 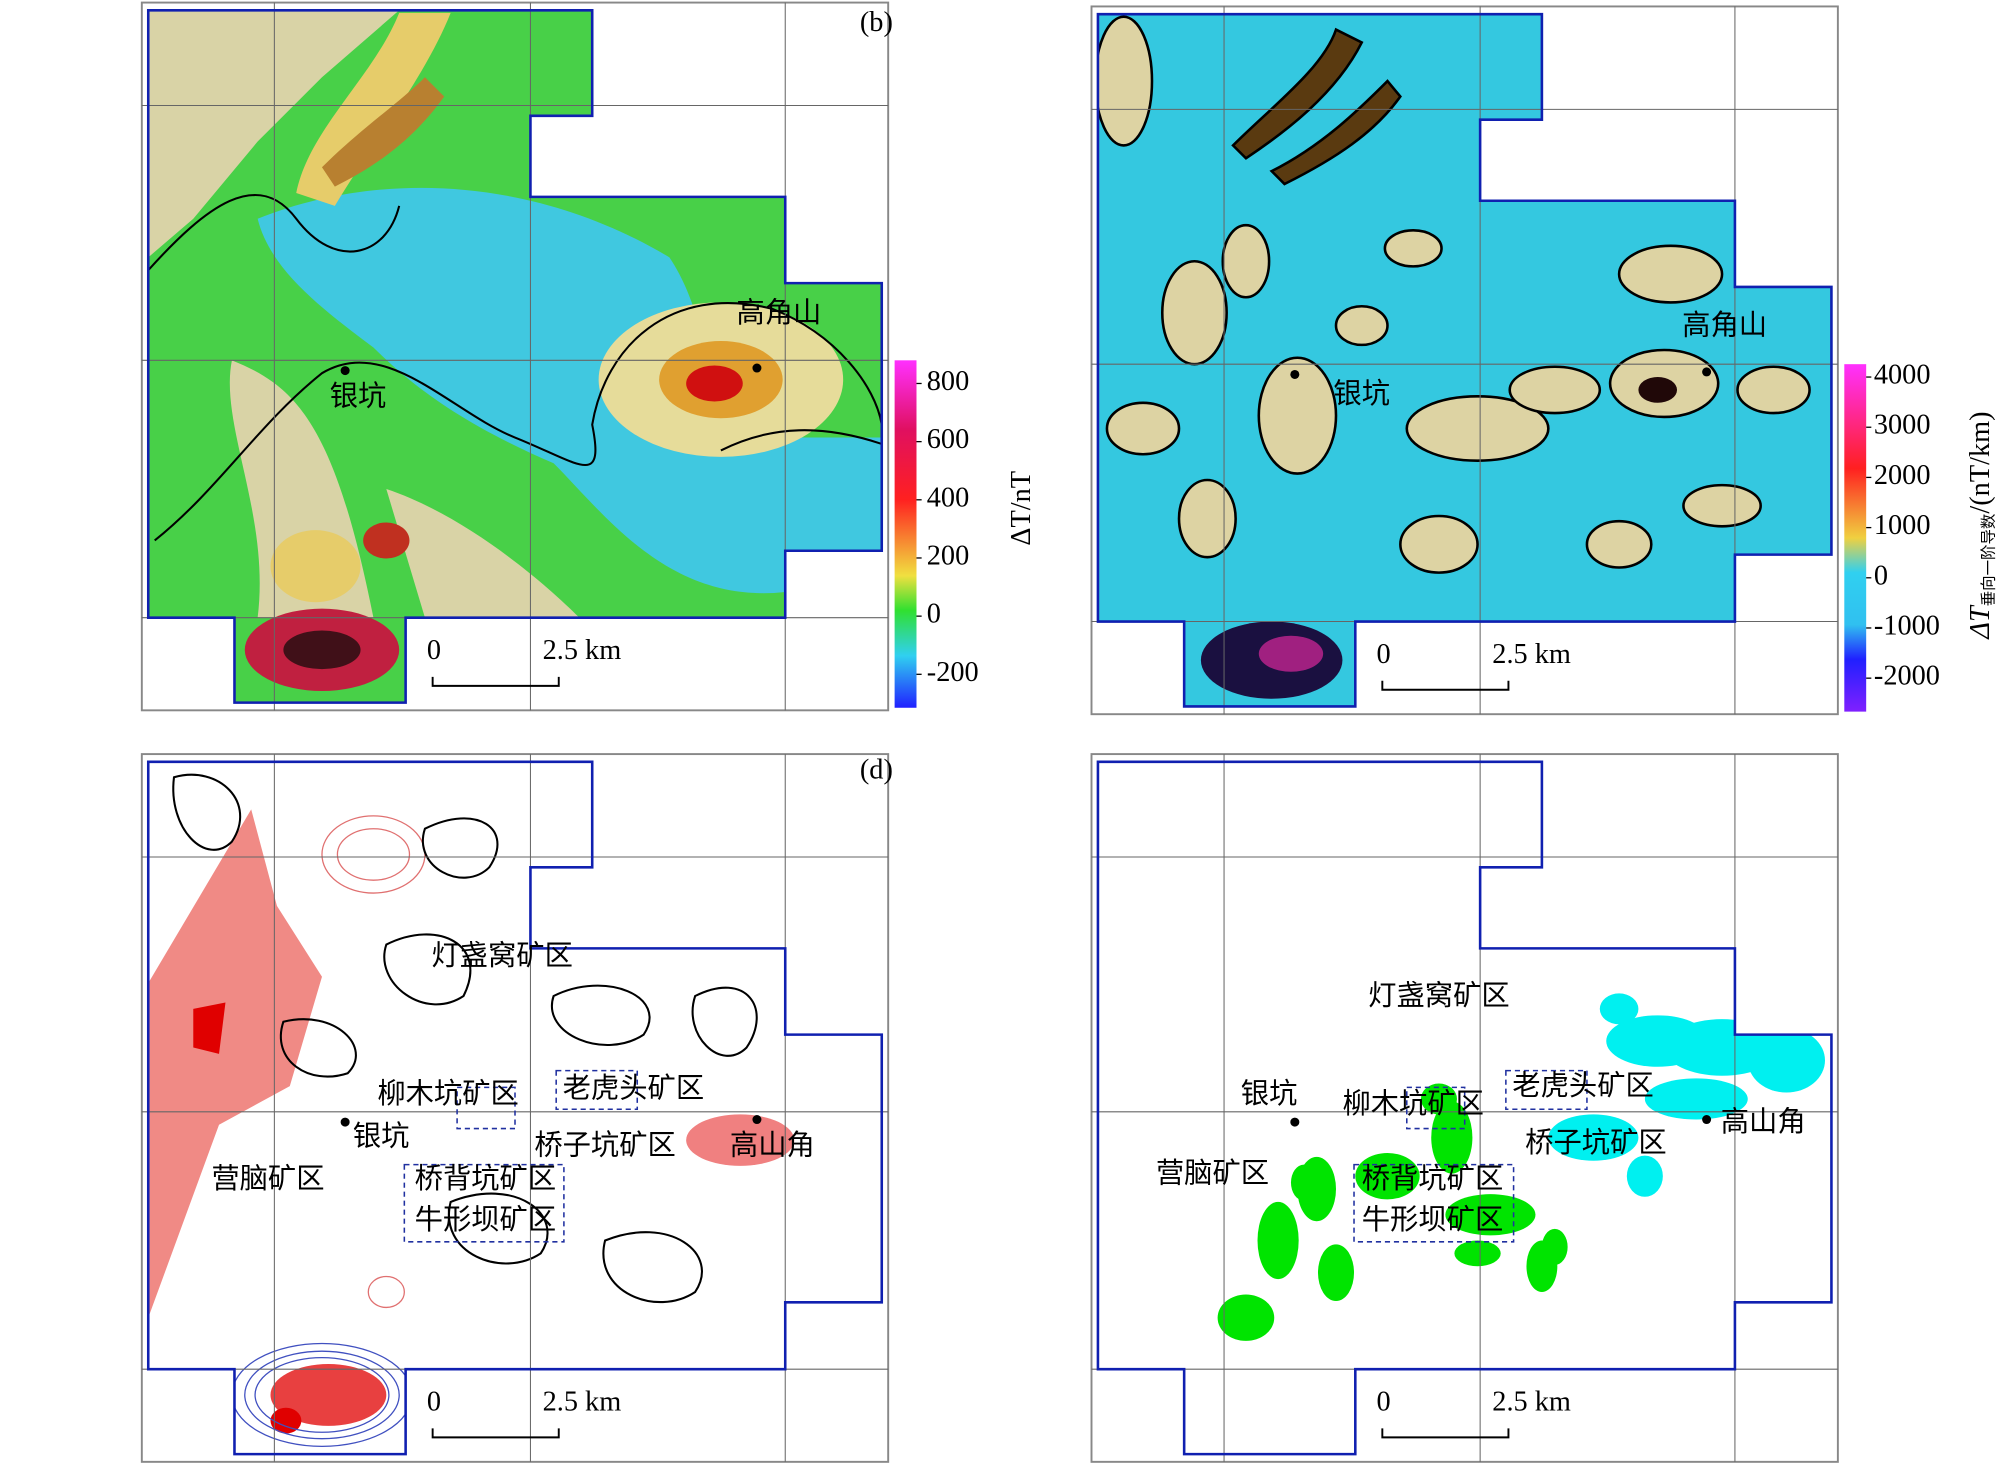 What do you see at coordinates (1979, 622) in the screenshot?
I see `title-symbol: ΔT` at bounding box center [1979, 622].